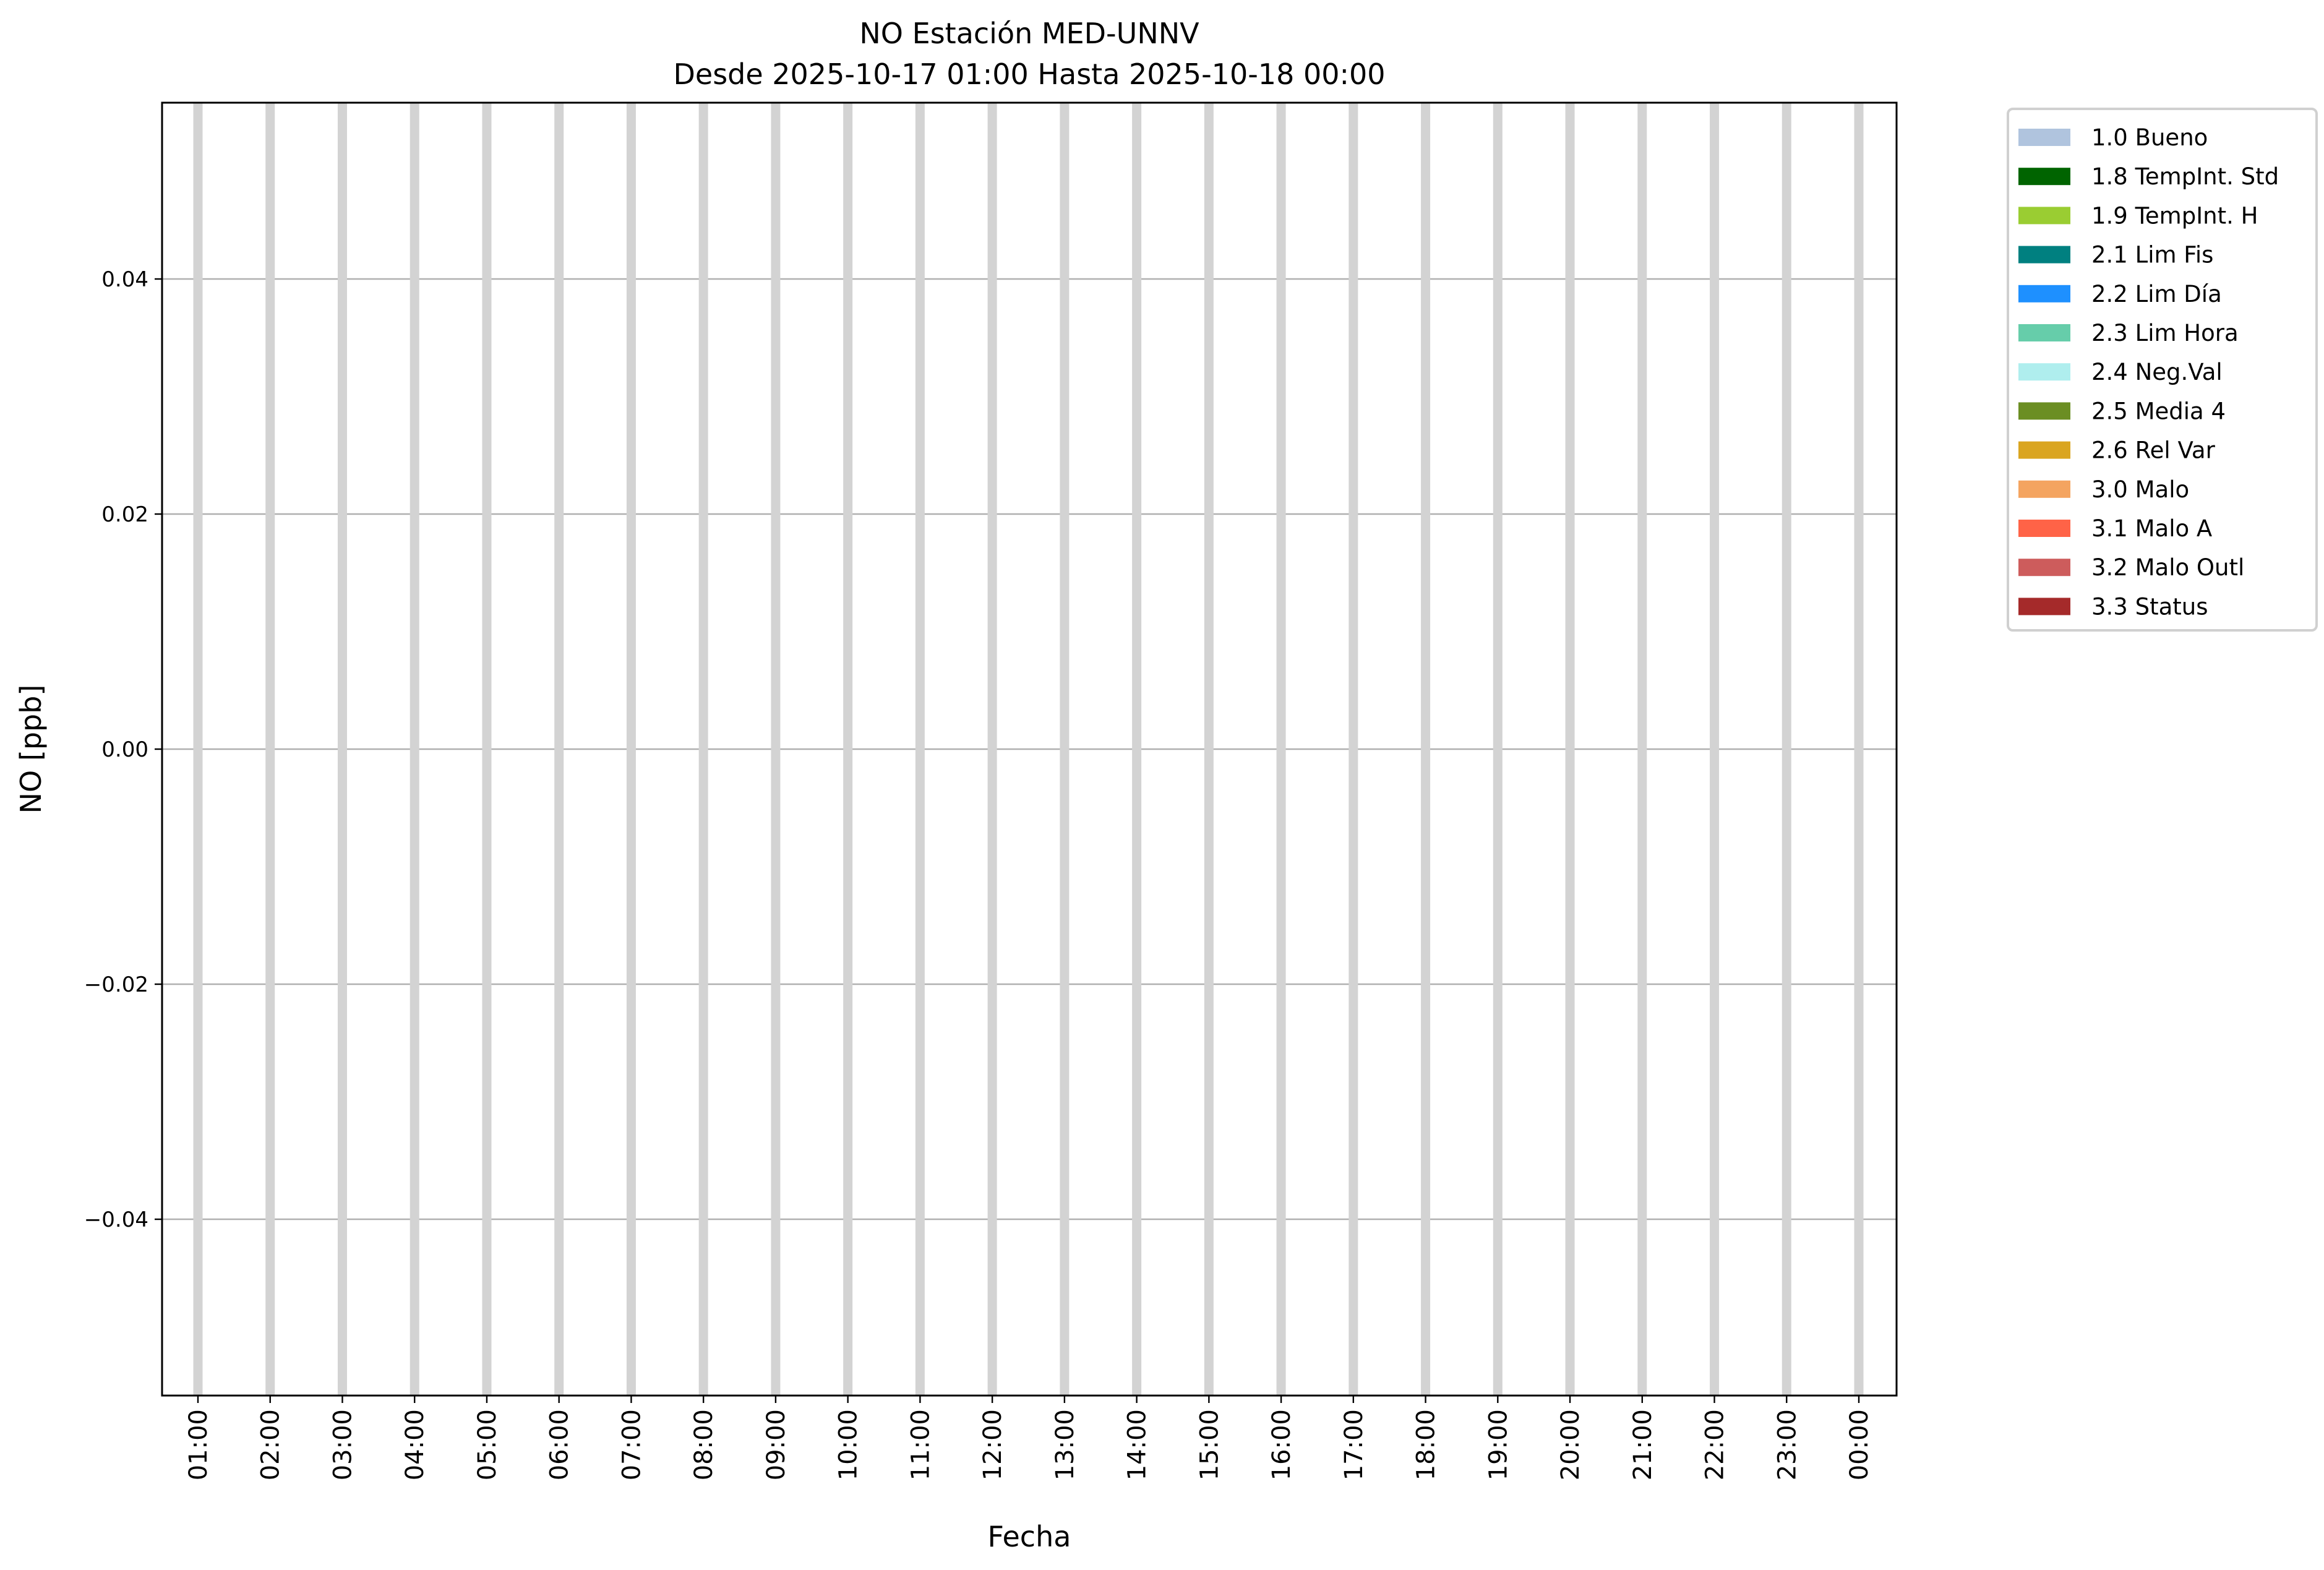 The image size is (2324, 1570). Describe the element at coordinates (2185, 176) in the screenshot. I see `legend-label: 1.8 TempInt. Std` at that location.